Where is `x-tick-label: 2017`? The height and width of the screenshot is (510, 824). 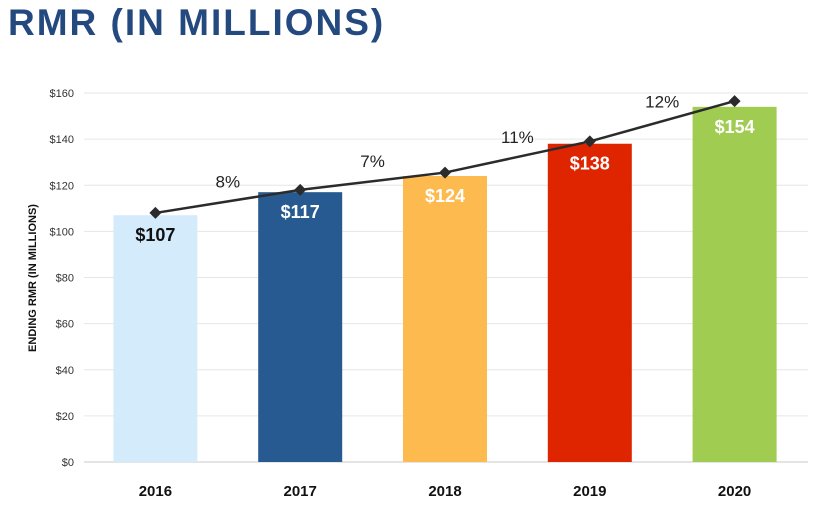
x-tick-label: 2017 is located at coordinates (300, 491).